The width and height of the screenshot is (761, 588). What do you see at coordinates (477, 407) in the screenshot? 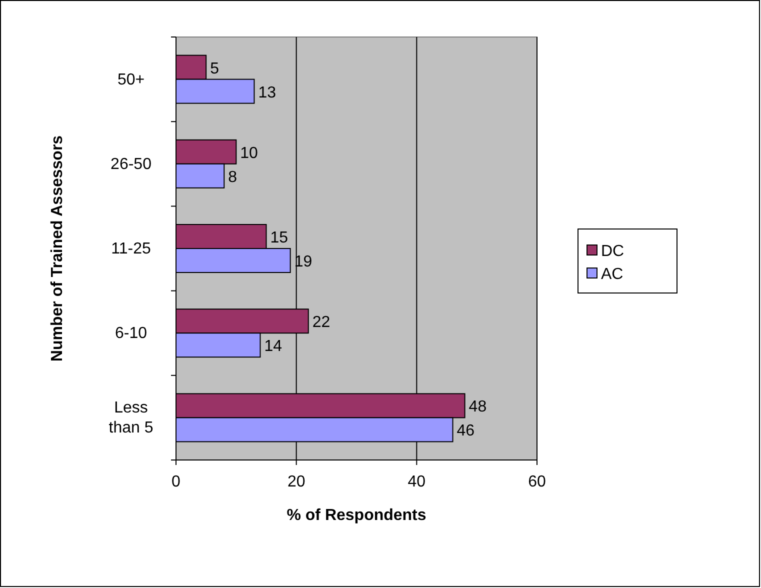
I see `data-label: 48` at bounding box center [477, 407].